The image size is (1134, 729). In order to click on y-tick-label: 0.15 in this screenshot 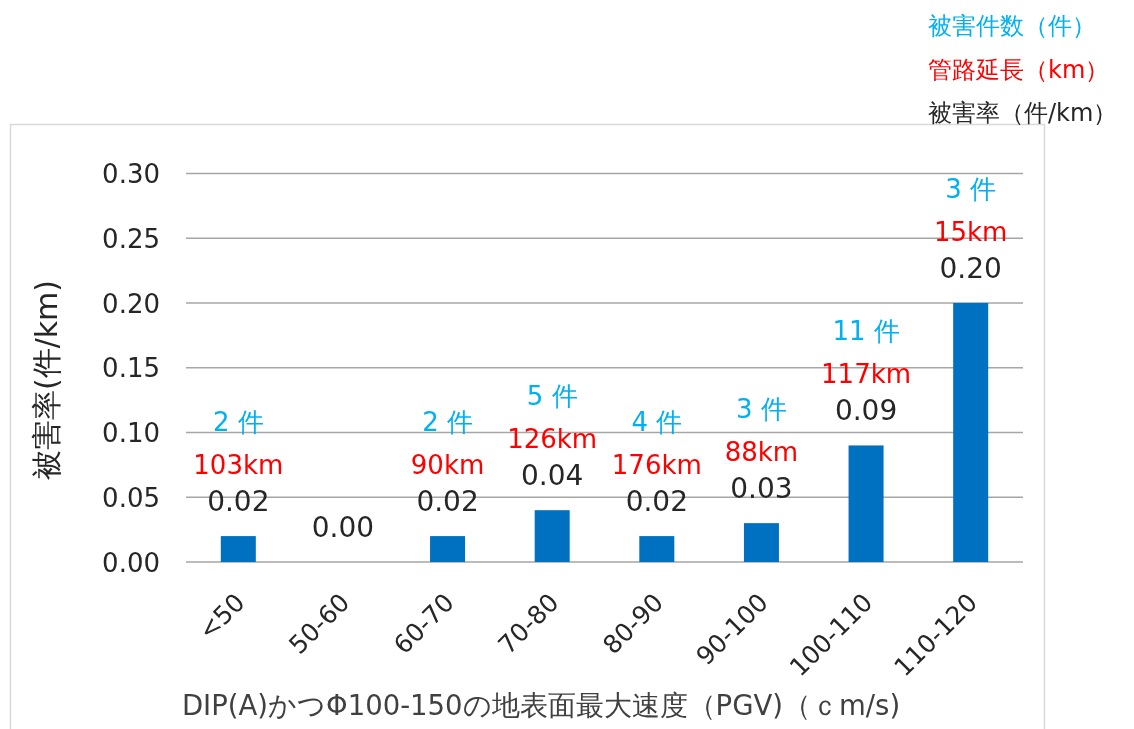, I will do `click(131, 368)`.